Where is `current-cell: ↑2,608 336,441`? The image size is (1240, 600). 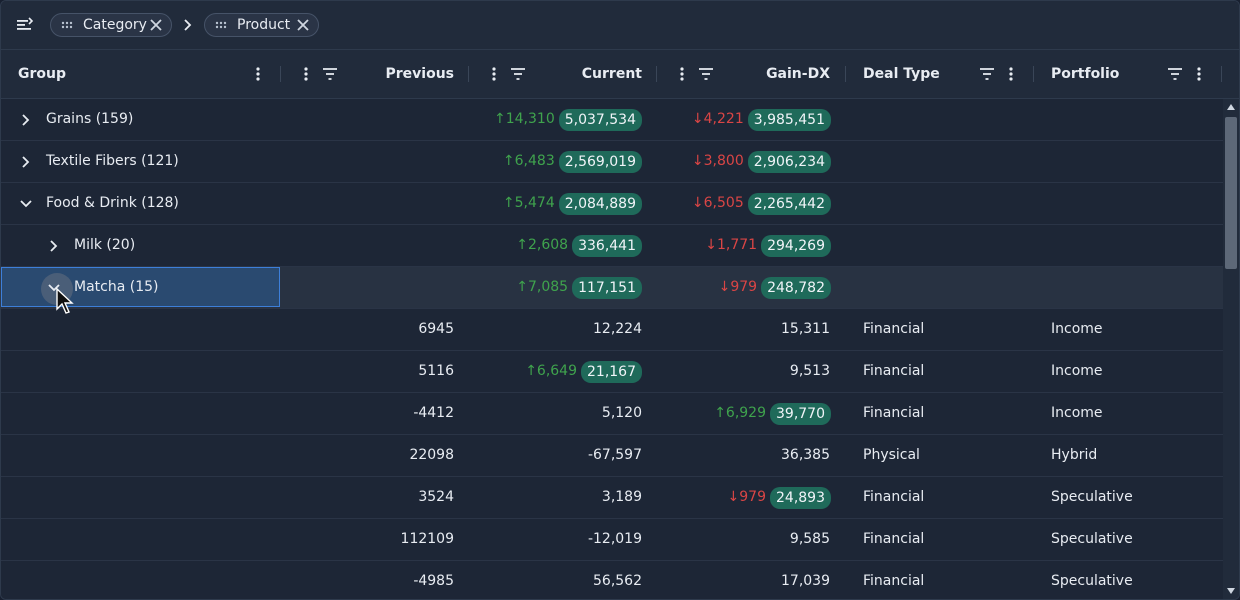 current-cell: ↑2,608 336,441 is located at coordinates (556, 245).